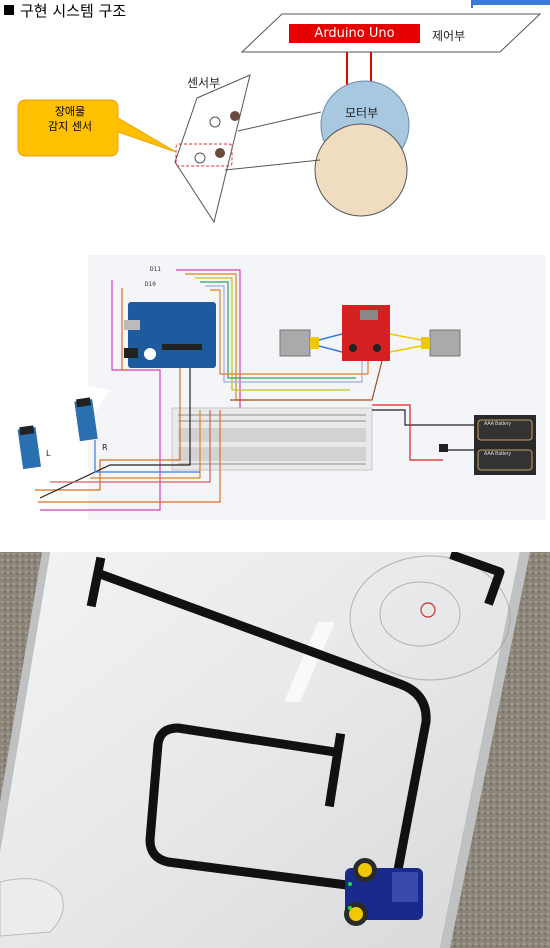 This screenshot has width=550, height=948. What do you see at coordinates (105, 447) in the screenshot?
I see `sensor-right-label: R` at bounding box center [105, 447].